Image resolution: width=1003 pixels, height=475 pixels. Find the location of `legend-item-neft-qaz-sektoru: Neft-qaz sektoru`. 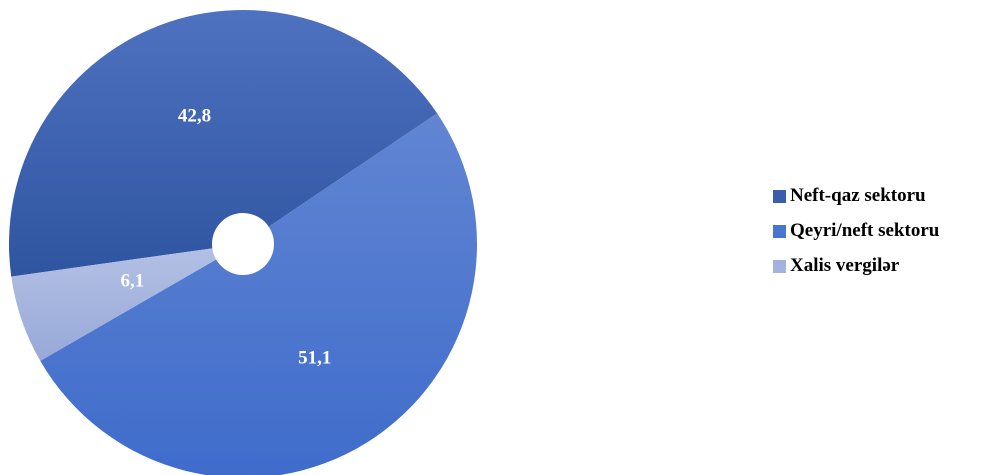

legend-item-neft-qaz-sektoru: Neft-qaz sektoru is located at coordinates (856, 196).